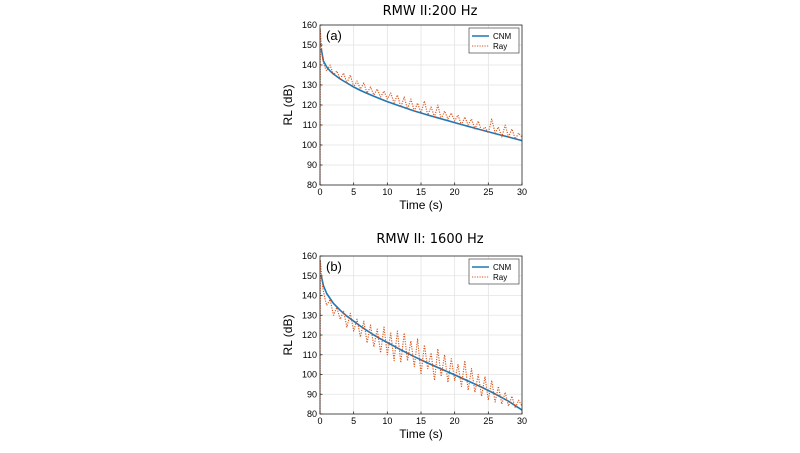 The width and height of the screenshot is (800, 453). What do you see at coordinates (309, 65) in the screenshot?
I see `chart-a-ytick-label: 140` at bounding box center [309, 65].